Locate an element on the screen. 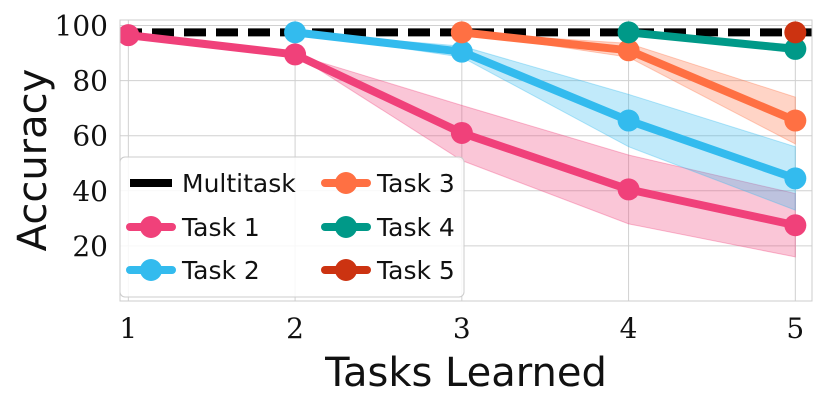 The width and height of the screenshot is (822, 405). legend-label-task-4: Task 4 is located at coordinates (415, 227).